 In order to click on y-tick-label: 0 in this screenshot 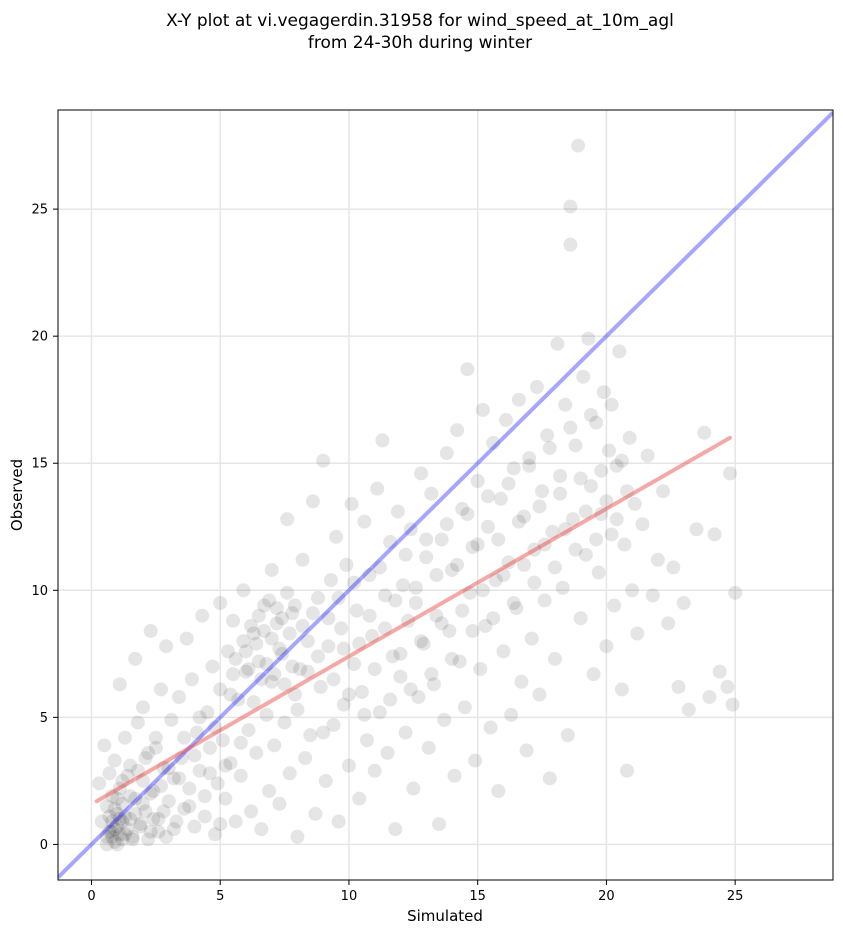, I will do `click(44, 845)`.